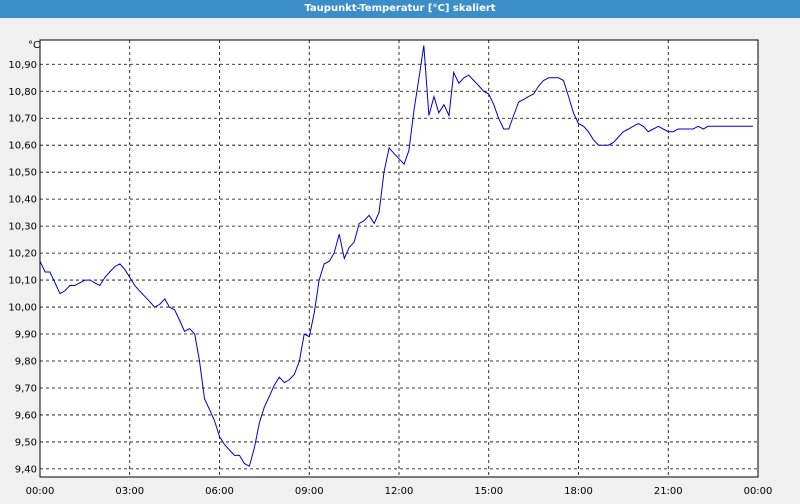 The image size is (800, 504). Describe the element at coordinates (219, 491) in the screenshot. I see `x-tick-time: 06:00` at that location.